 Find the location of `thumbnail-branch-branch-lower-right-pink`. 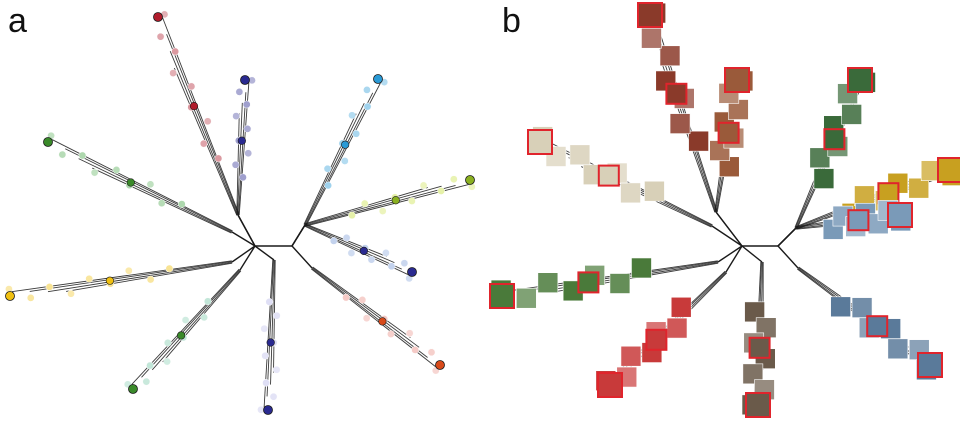

thumbnail-branch-branch-lower-right-pink is located at coordinates (860, 313).